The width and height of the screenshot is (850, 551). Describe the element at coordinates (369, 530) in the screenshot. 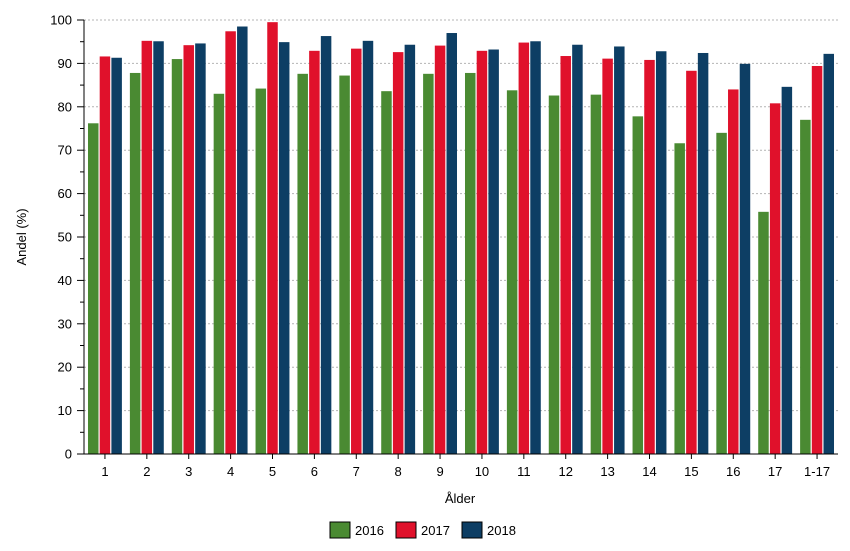

I see `legend-label-2016: 2016` at that location.